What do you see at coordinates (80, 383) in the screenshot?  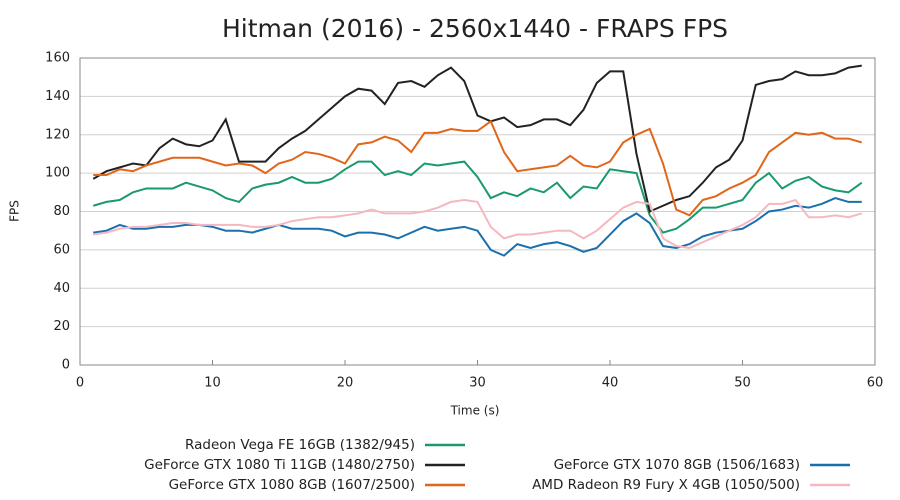 I see `x-tick-label: 0` at bounding box center [80, 383].